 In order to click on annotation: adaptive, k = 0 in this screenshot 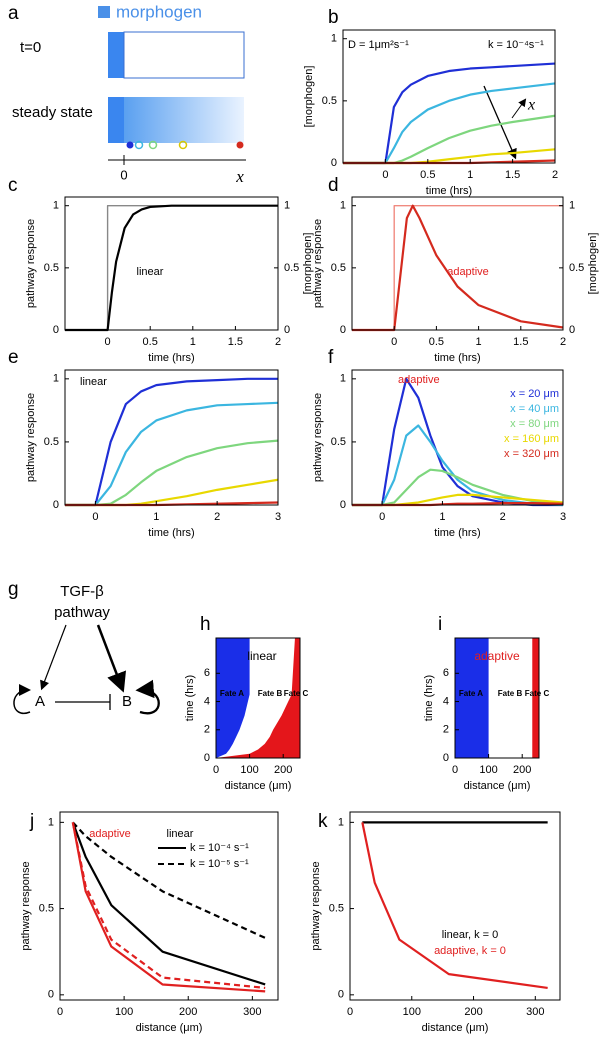, I will do `click(470, 951)`.